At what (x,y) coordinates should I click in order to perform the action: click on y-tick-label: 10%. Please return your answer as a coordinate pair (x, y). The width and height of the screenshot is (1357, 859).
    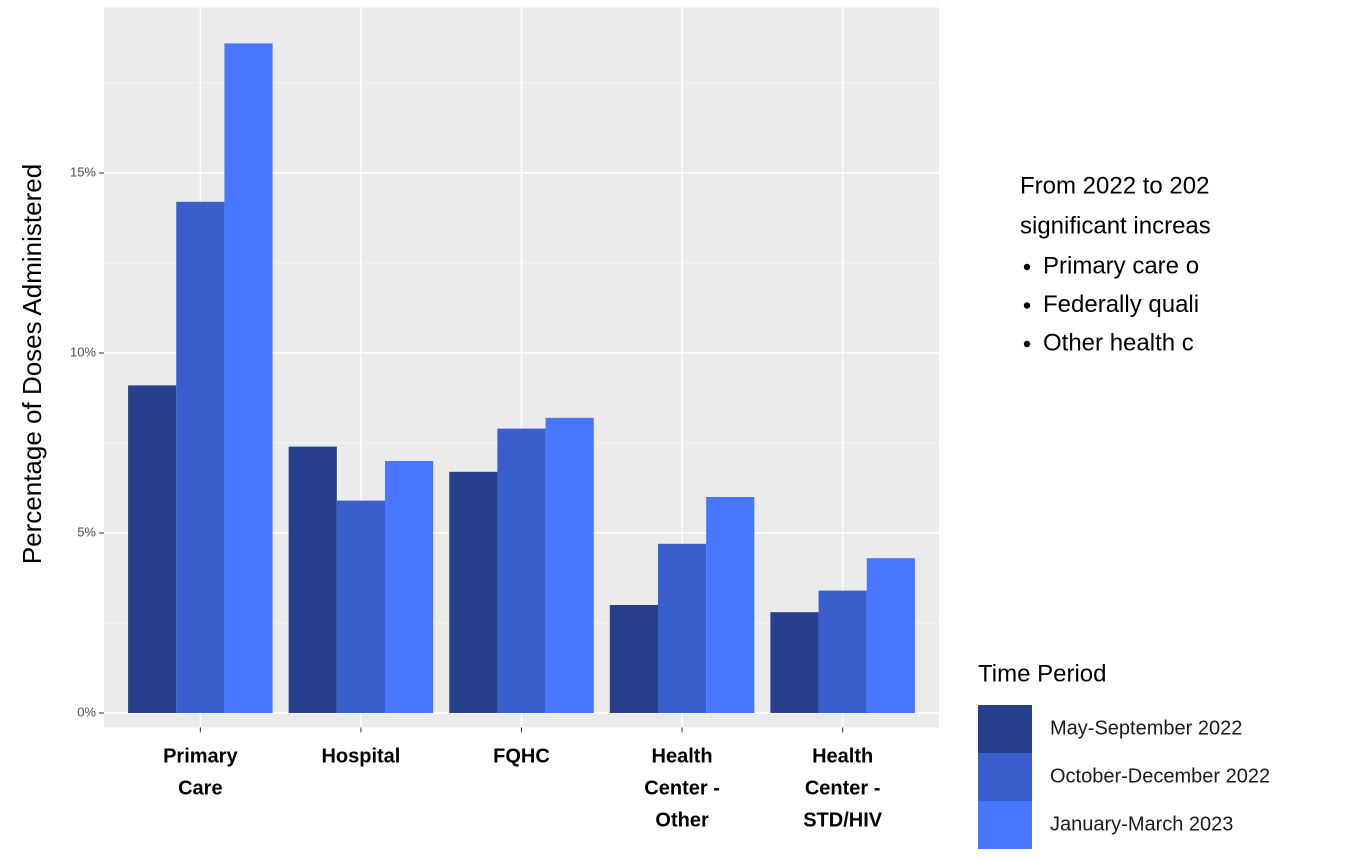
    Looking at the image, I should click on (83, 351).